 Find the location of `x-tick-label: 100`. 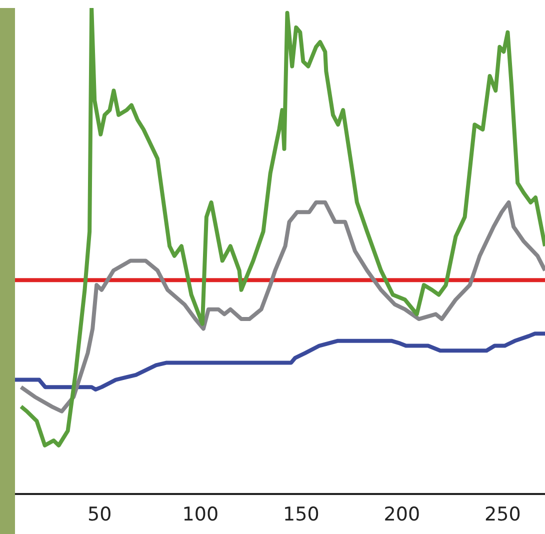

x-tick-label: 100 is located at coordinates (200, 514).